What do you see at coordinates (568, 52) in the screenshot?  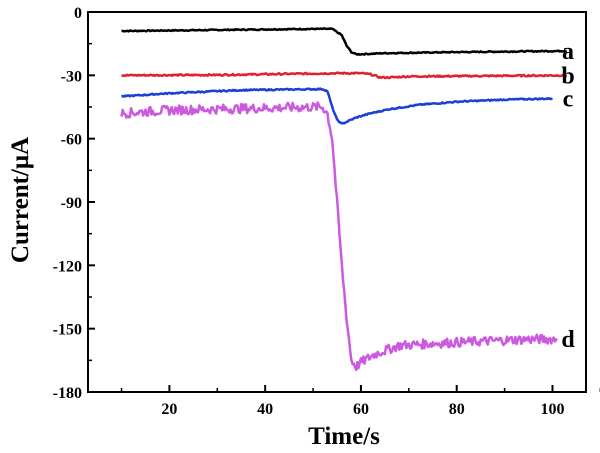 I see `series-a-label: a` at bounding box center [568, 52].